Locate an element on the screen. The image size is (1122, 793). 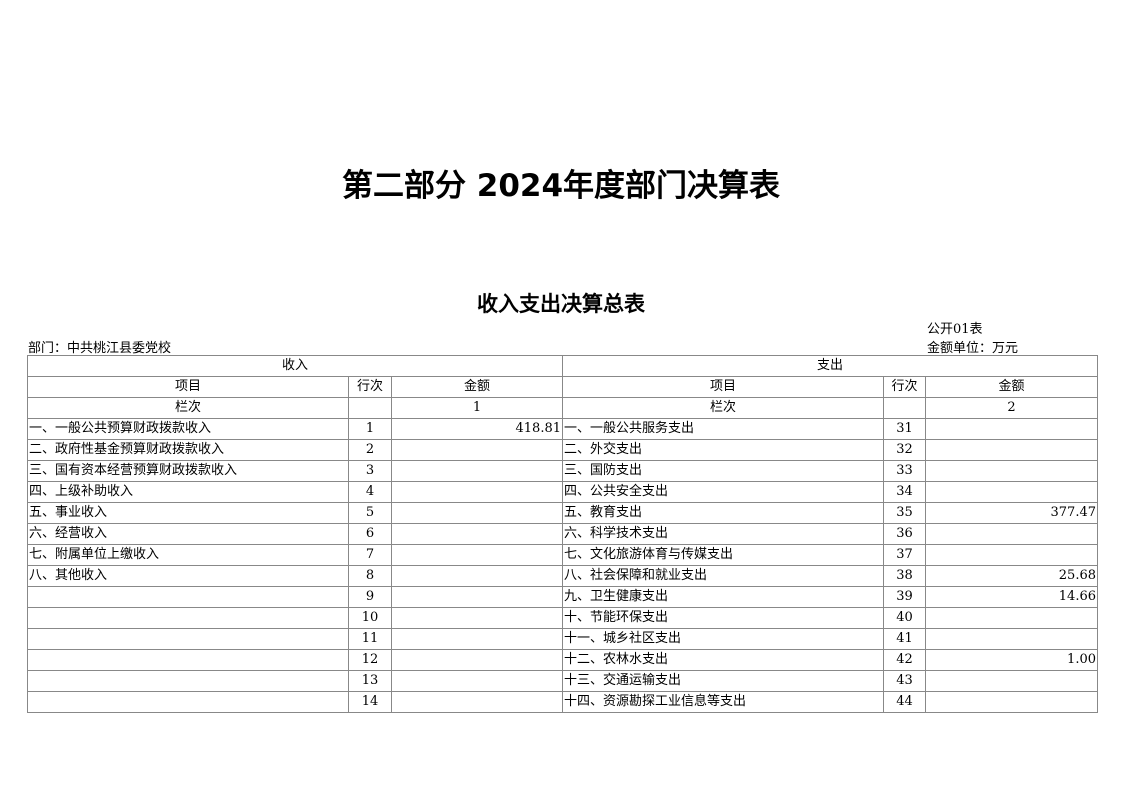
table-row: 12 十二、农林水支出 42 1.00 is located at coordinates (562, 660).